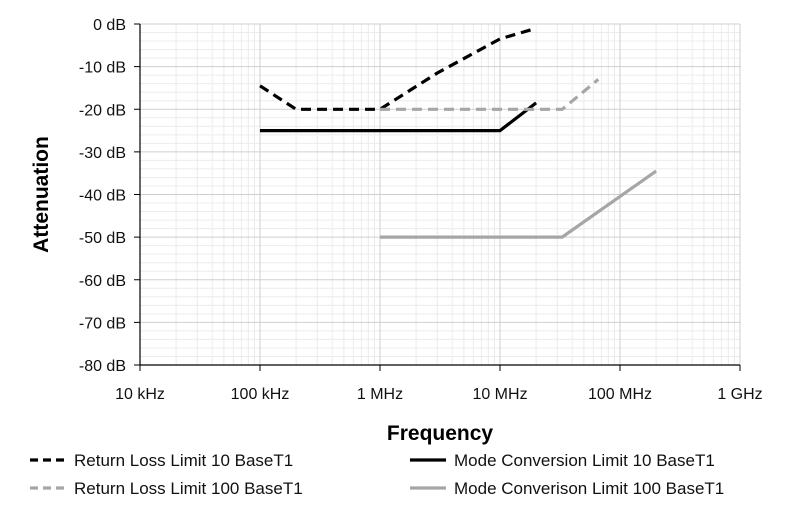 The image size is (788, 507). I want to click on y-axis-title: Attenuation, so click(41, 194).